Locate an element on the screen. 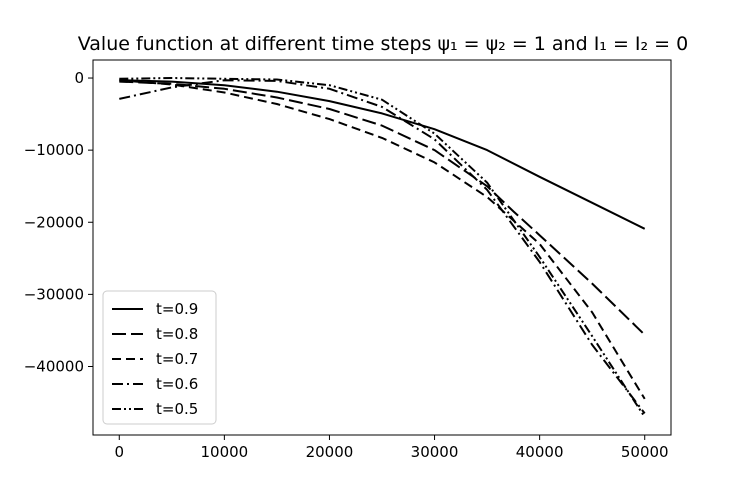 This screenshot has height=498, width=747. y-tick-label: −30000 is located at coordinates (54, 294).